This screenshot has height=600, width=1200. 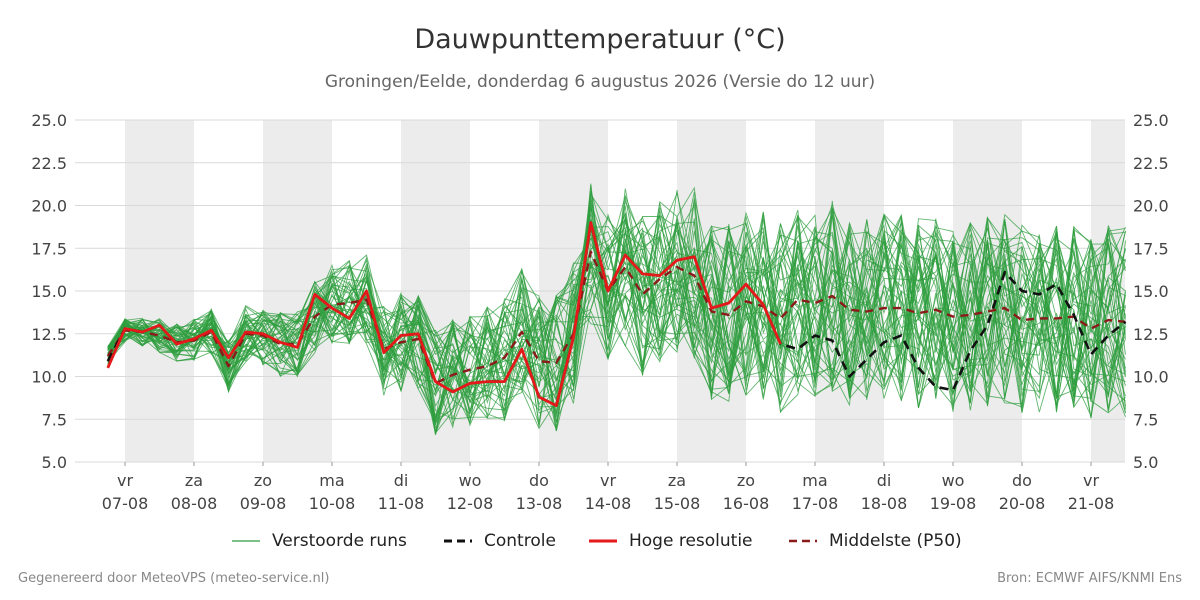 I want to click on y-tick-label-right: 22.5, so click(x=1151, y=163).